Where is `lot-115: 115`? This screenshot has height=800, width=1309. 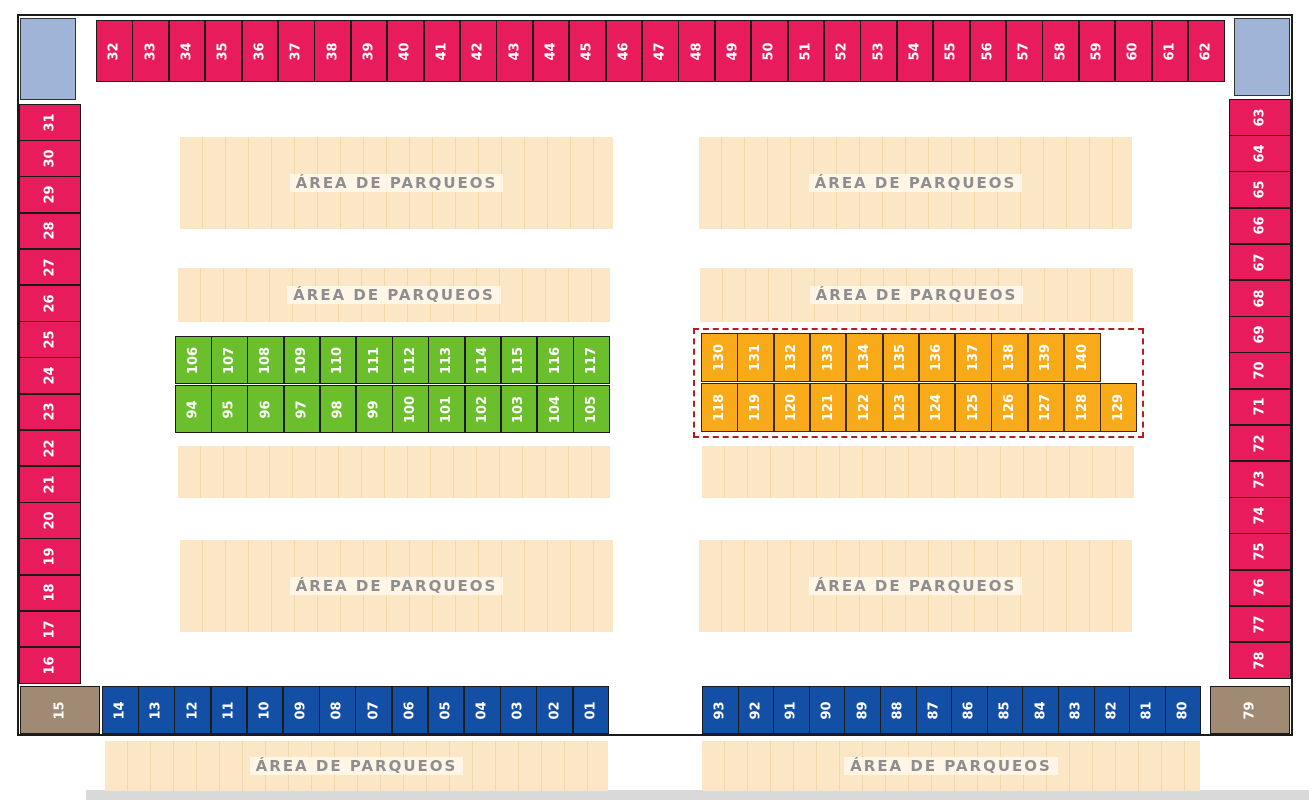
lot-115: 115 is located at coordinates (519, 360).